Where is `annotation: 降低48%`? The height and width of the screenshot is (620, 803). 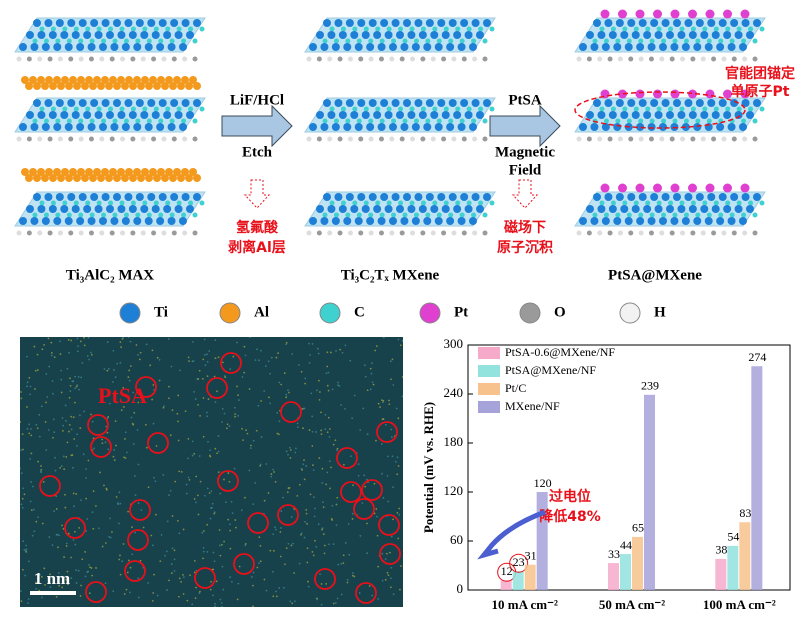
annotation: 降低48% is located at coordinates (570, 516).